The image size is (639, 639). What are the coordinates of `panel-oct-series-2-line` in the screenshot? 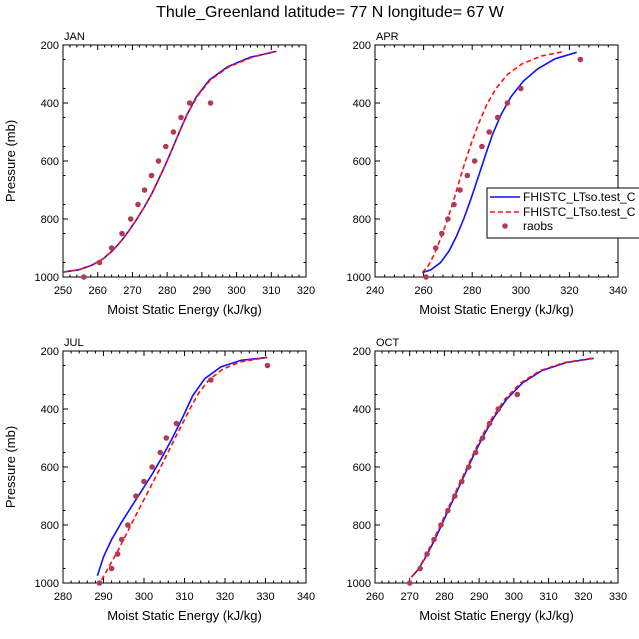 It's located at (501, 467).